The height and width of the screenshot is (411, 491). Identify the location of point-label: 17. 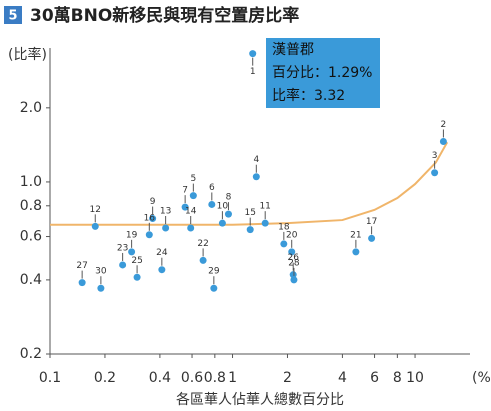
(371, 222).